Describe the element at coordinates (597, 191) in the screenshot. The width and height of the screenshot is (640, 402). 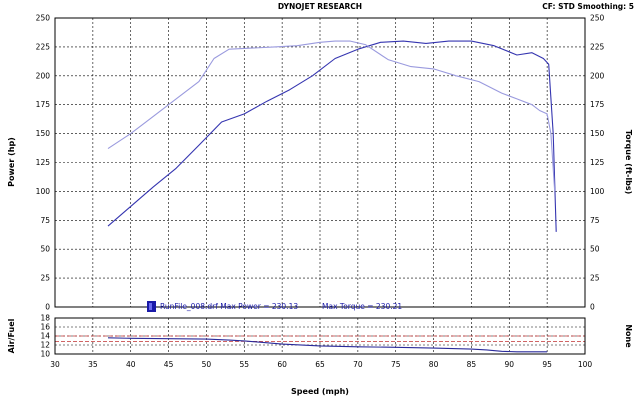
I see `y-tick-label-right: 100` at that location.